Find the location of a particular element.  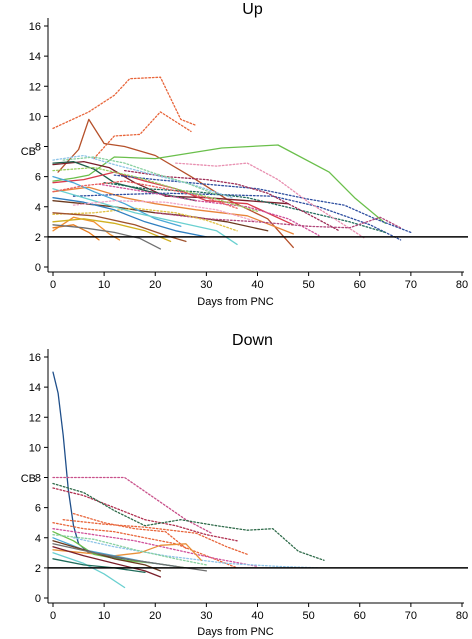

chart-title: Down is located at coordinates (252, 340).